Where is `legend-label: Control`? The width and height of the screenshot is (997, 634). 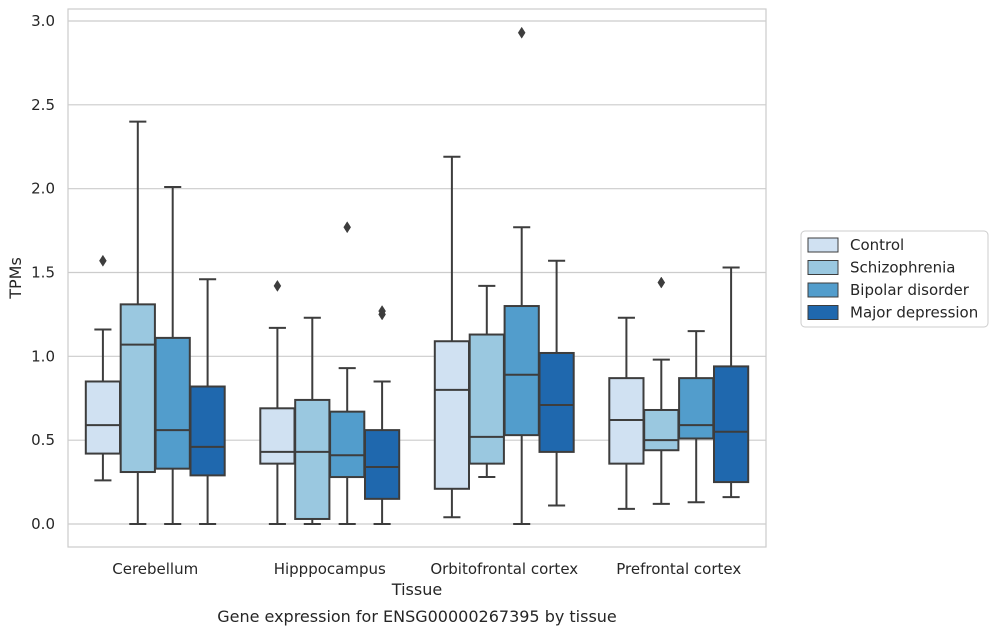
legend-label: Control is located at coordinates (877, 245).